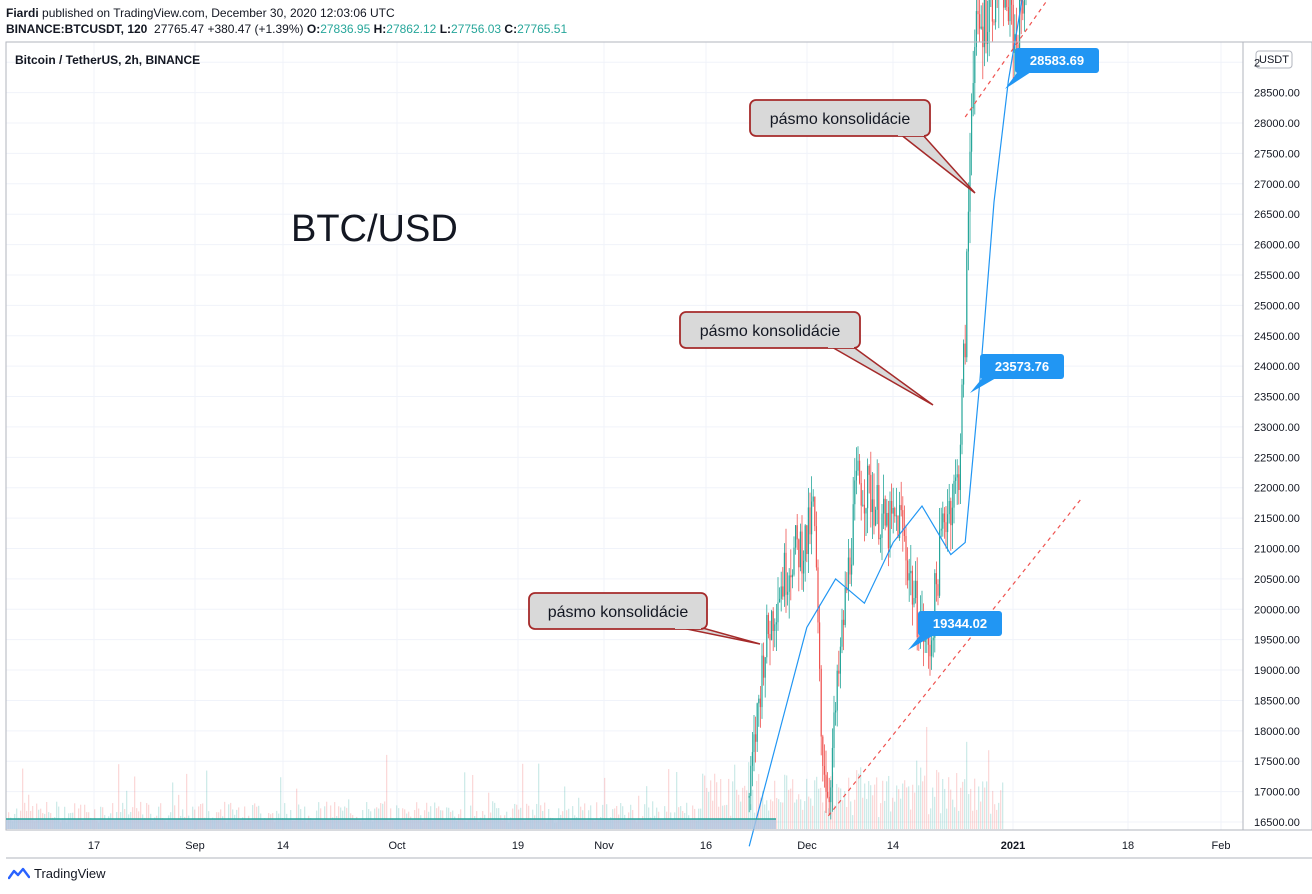 This screenshot has width=1312, height=894. What do you see at coordinates (706, 846) in the screenshot?
I see `time-tick-label: 16` at bounding box center [706, 846].